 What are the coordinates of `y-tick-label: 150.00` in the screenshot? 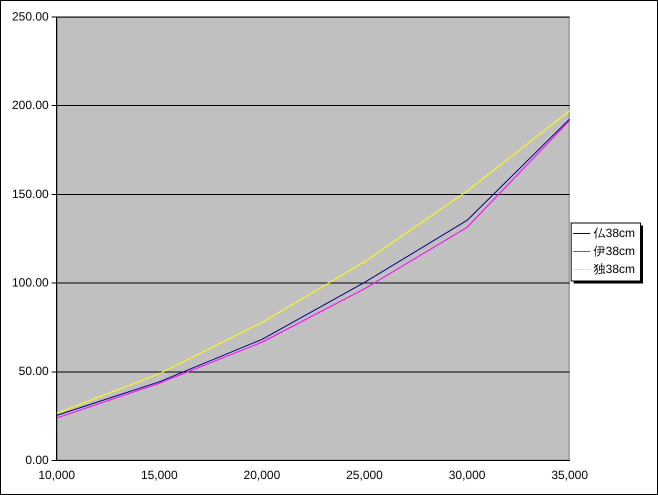 It's located at (31, 193).